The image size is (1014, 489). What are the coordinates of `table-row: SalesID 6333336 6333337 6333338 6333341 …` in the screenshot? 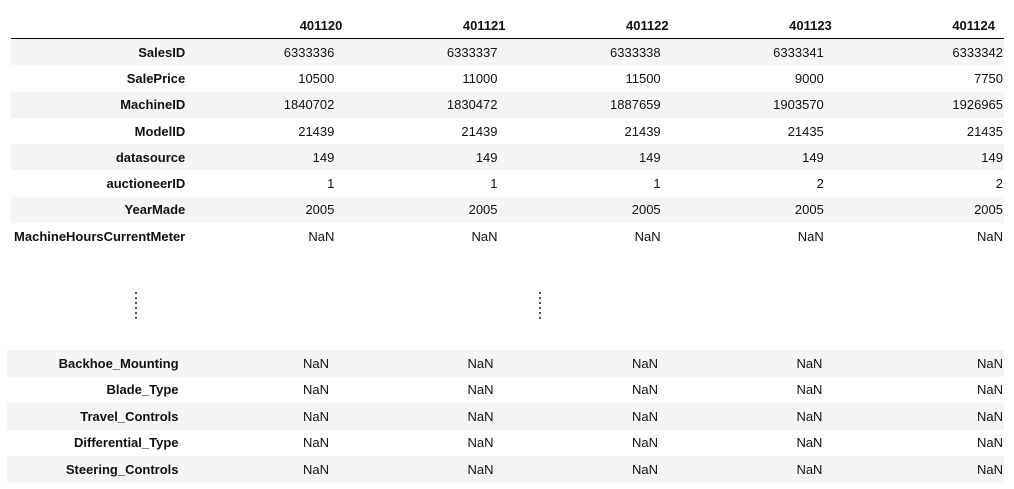 It's located at (507, 52).